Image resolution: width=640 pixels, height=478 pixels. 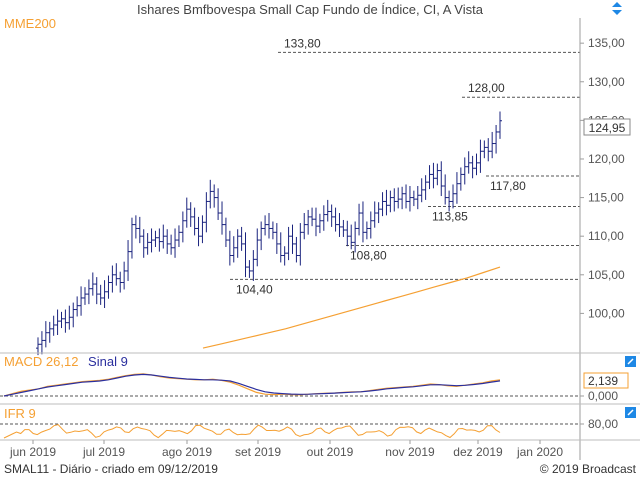 I want to click on macd-title: MACD 26,12 Sinal 9, so click(x=66, y=361).